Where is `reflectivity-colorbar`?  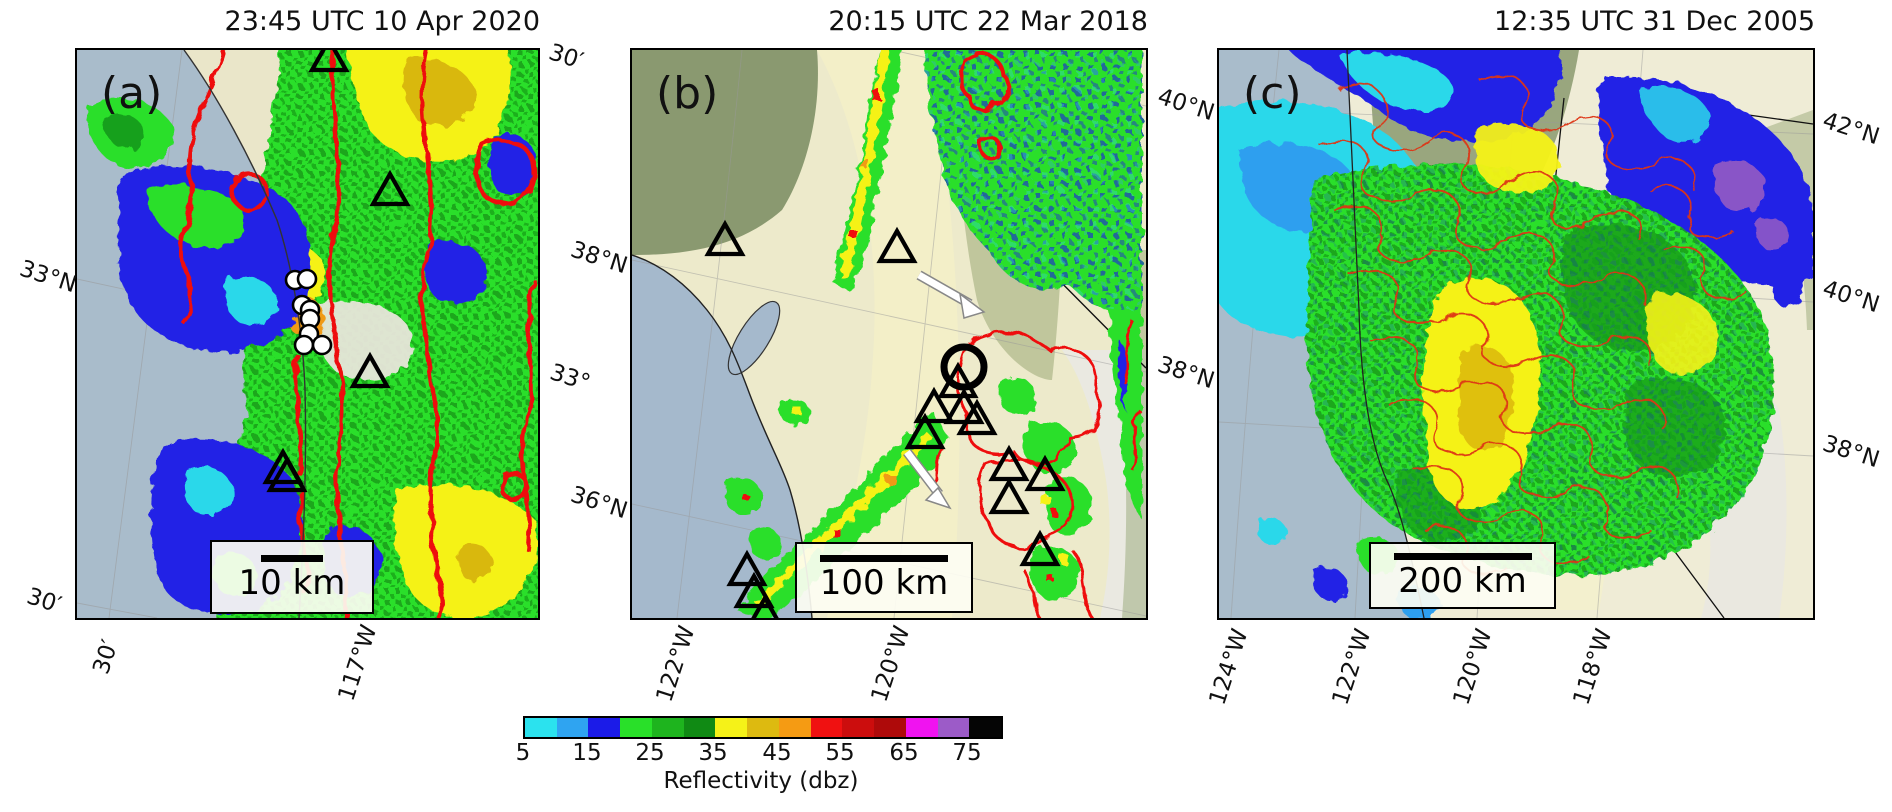 reflectivity-colorbar is located at coordinates (763, 727).